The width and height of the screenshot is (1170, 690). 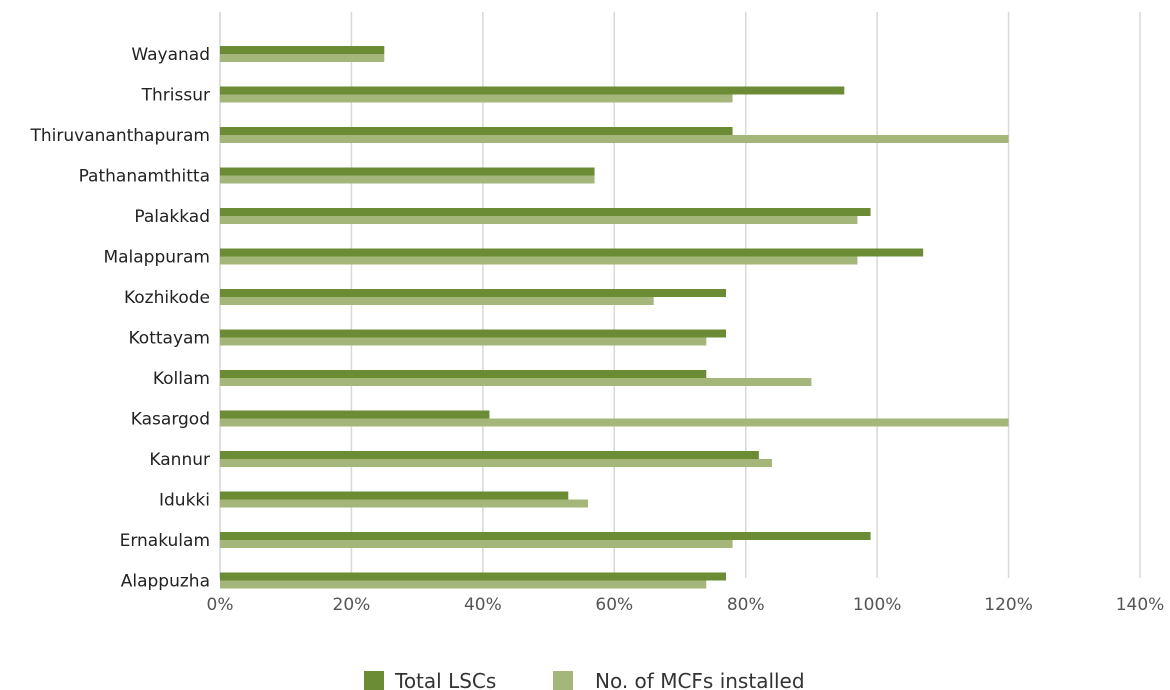 I want to click on category-label: Alappuzha, so click(x=165, y=582).